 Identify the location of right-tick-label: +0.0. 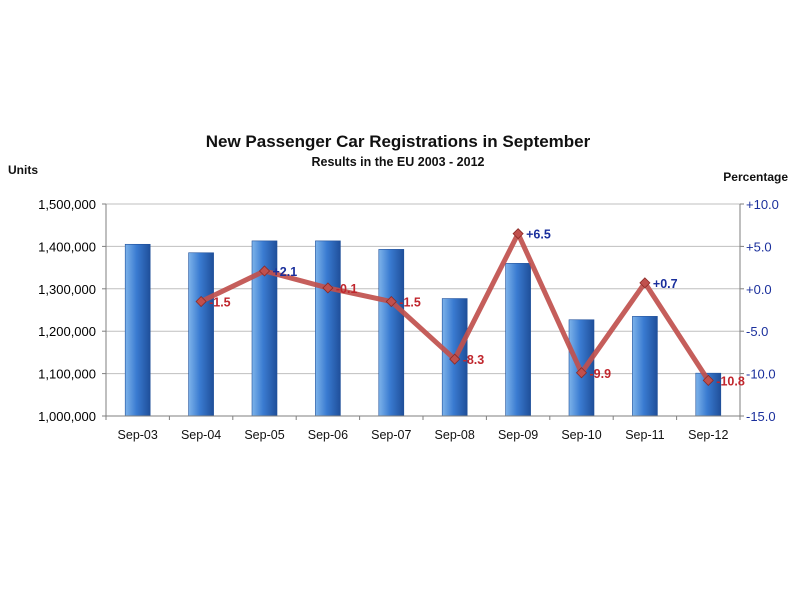
(759, 289).